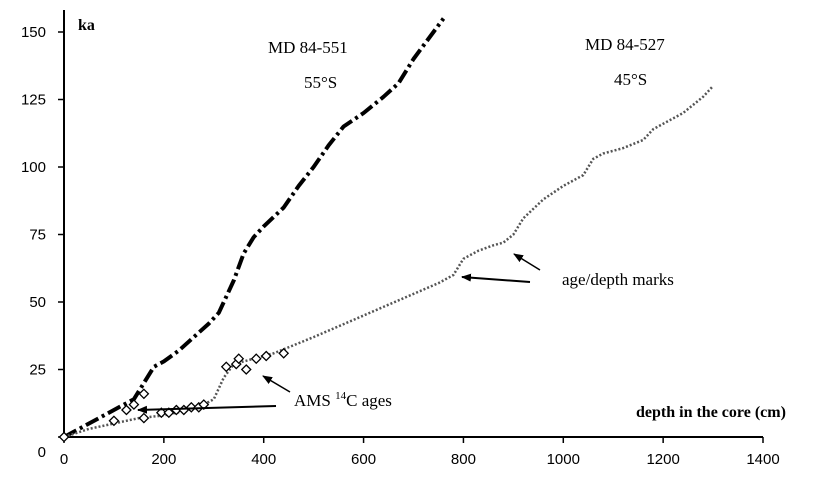  I want to click on y-tick-label: 50, so click(37, 302).